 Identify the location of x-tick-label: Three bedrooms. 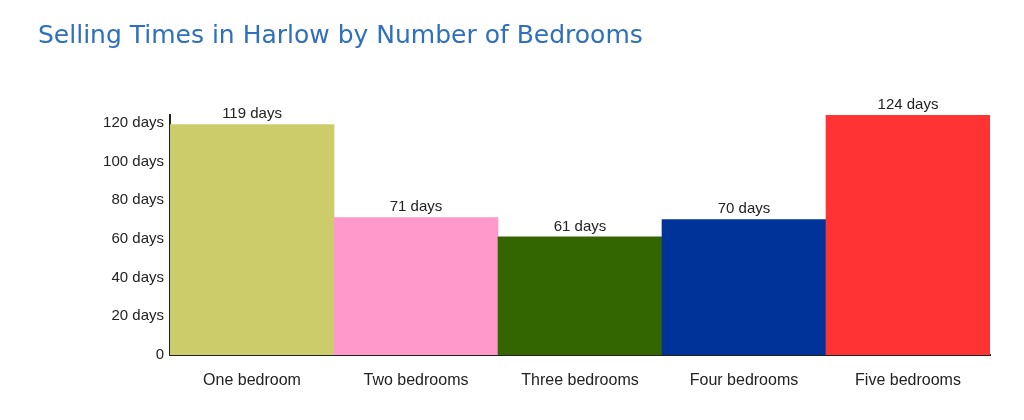
(580, 380).